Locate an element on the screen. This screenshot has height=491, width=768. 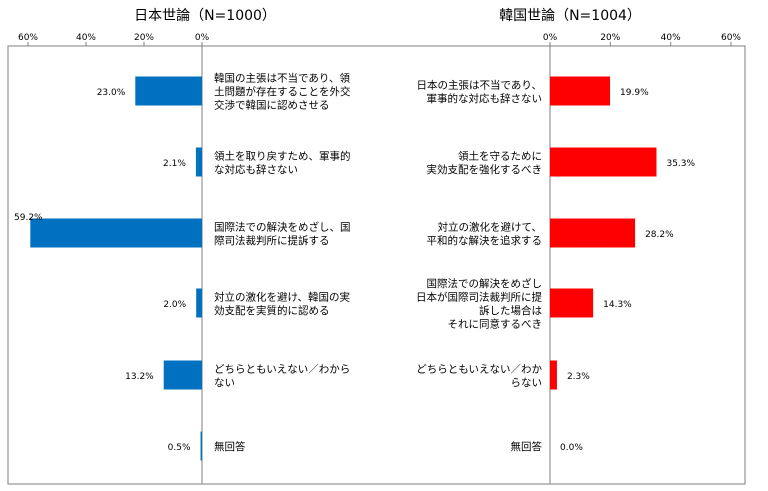
japan-category-label-line: 領土を取り戻すため、軍事的 is located at coordinates (282, 155).